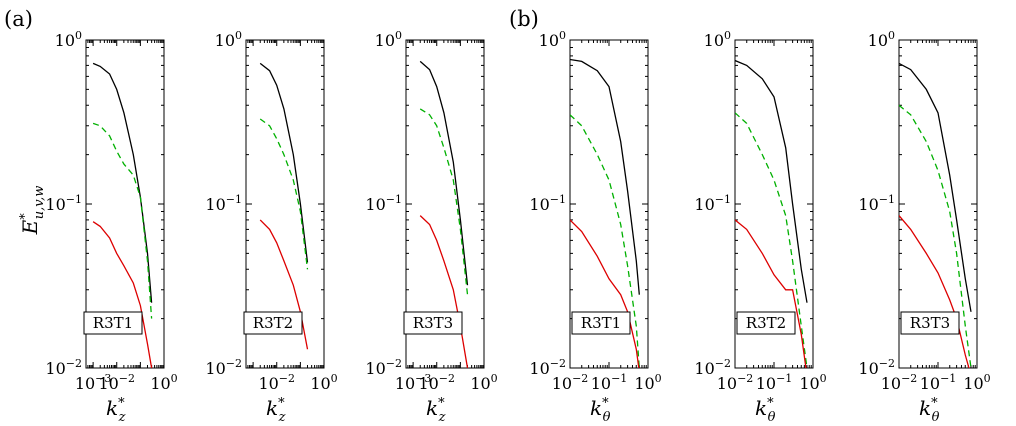 The image size is (1016, 426). I want to click on spectrum-panel: 10⁰ 10⁻¹ 10−210−310−2 100 k* z R3T3, so click(431, 227).